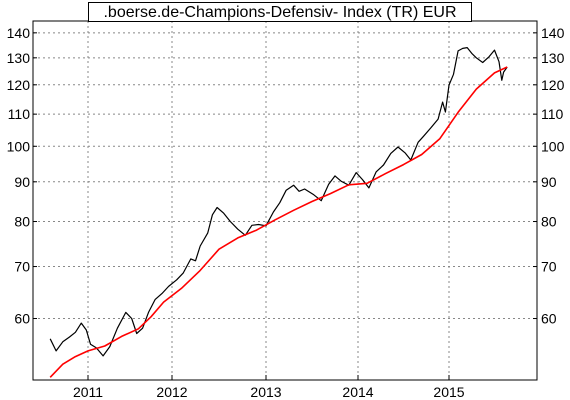  What do you see at coordinates (553, 58) in the screenshot?
I see `y-tick-label-right: 130` at bounding box center [553, 58].